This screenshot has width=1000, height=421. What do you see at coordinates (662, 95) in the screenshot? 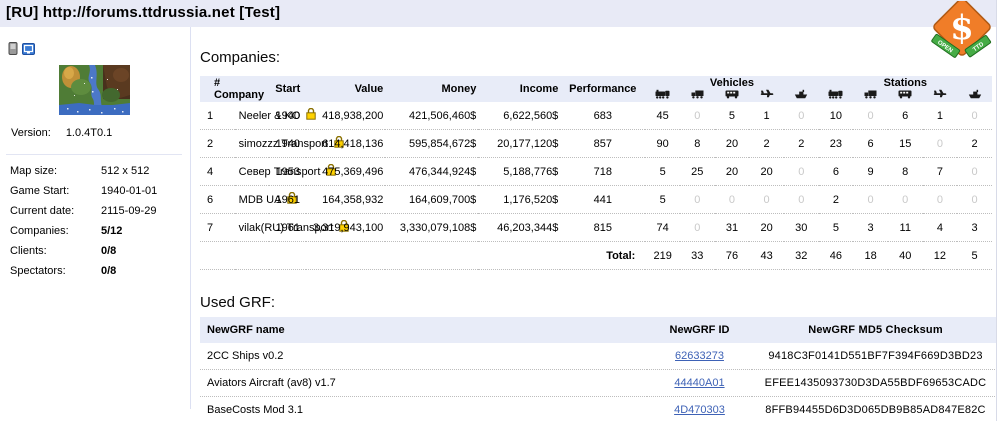
I see `vehicles-train-icon` at bounding box center [662, 95].